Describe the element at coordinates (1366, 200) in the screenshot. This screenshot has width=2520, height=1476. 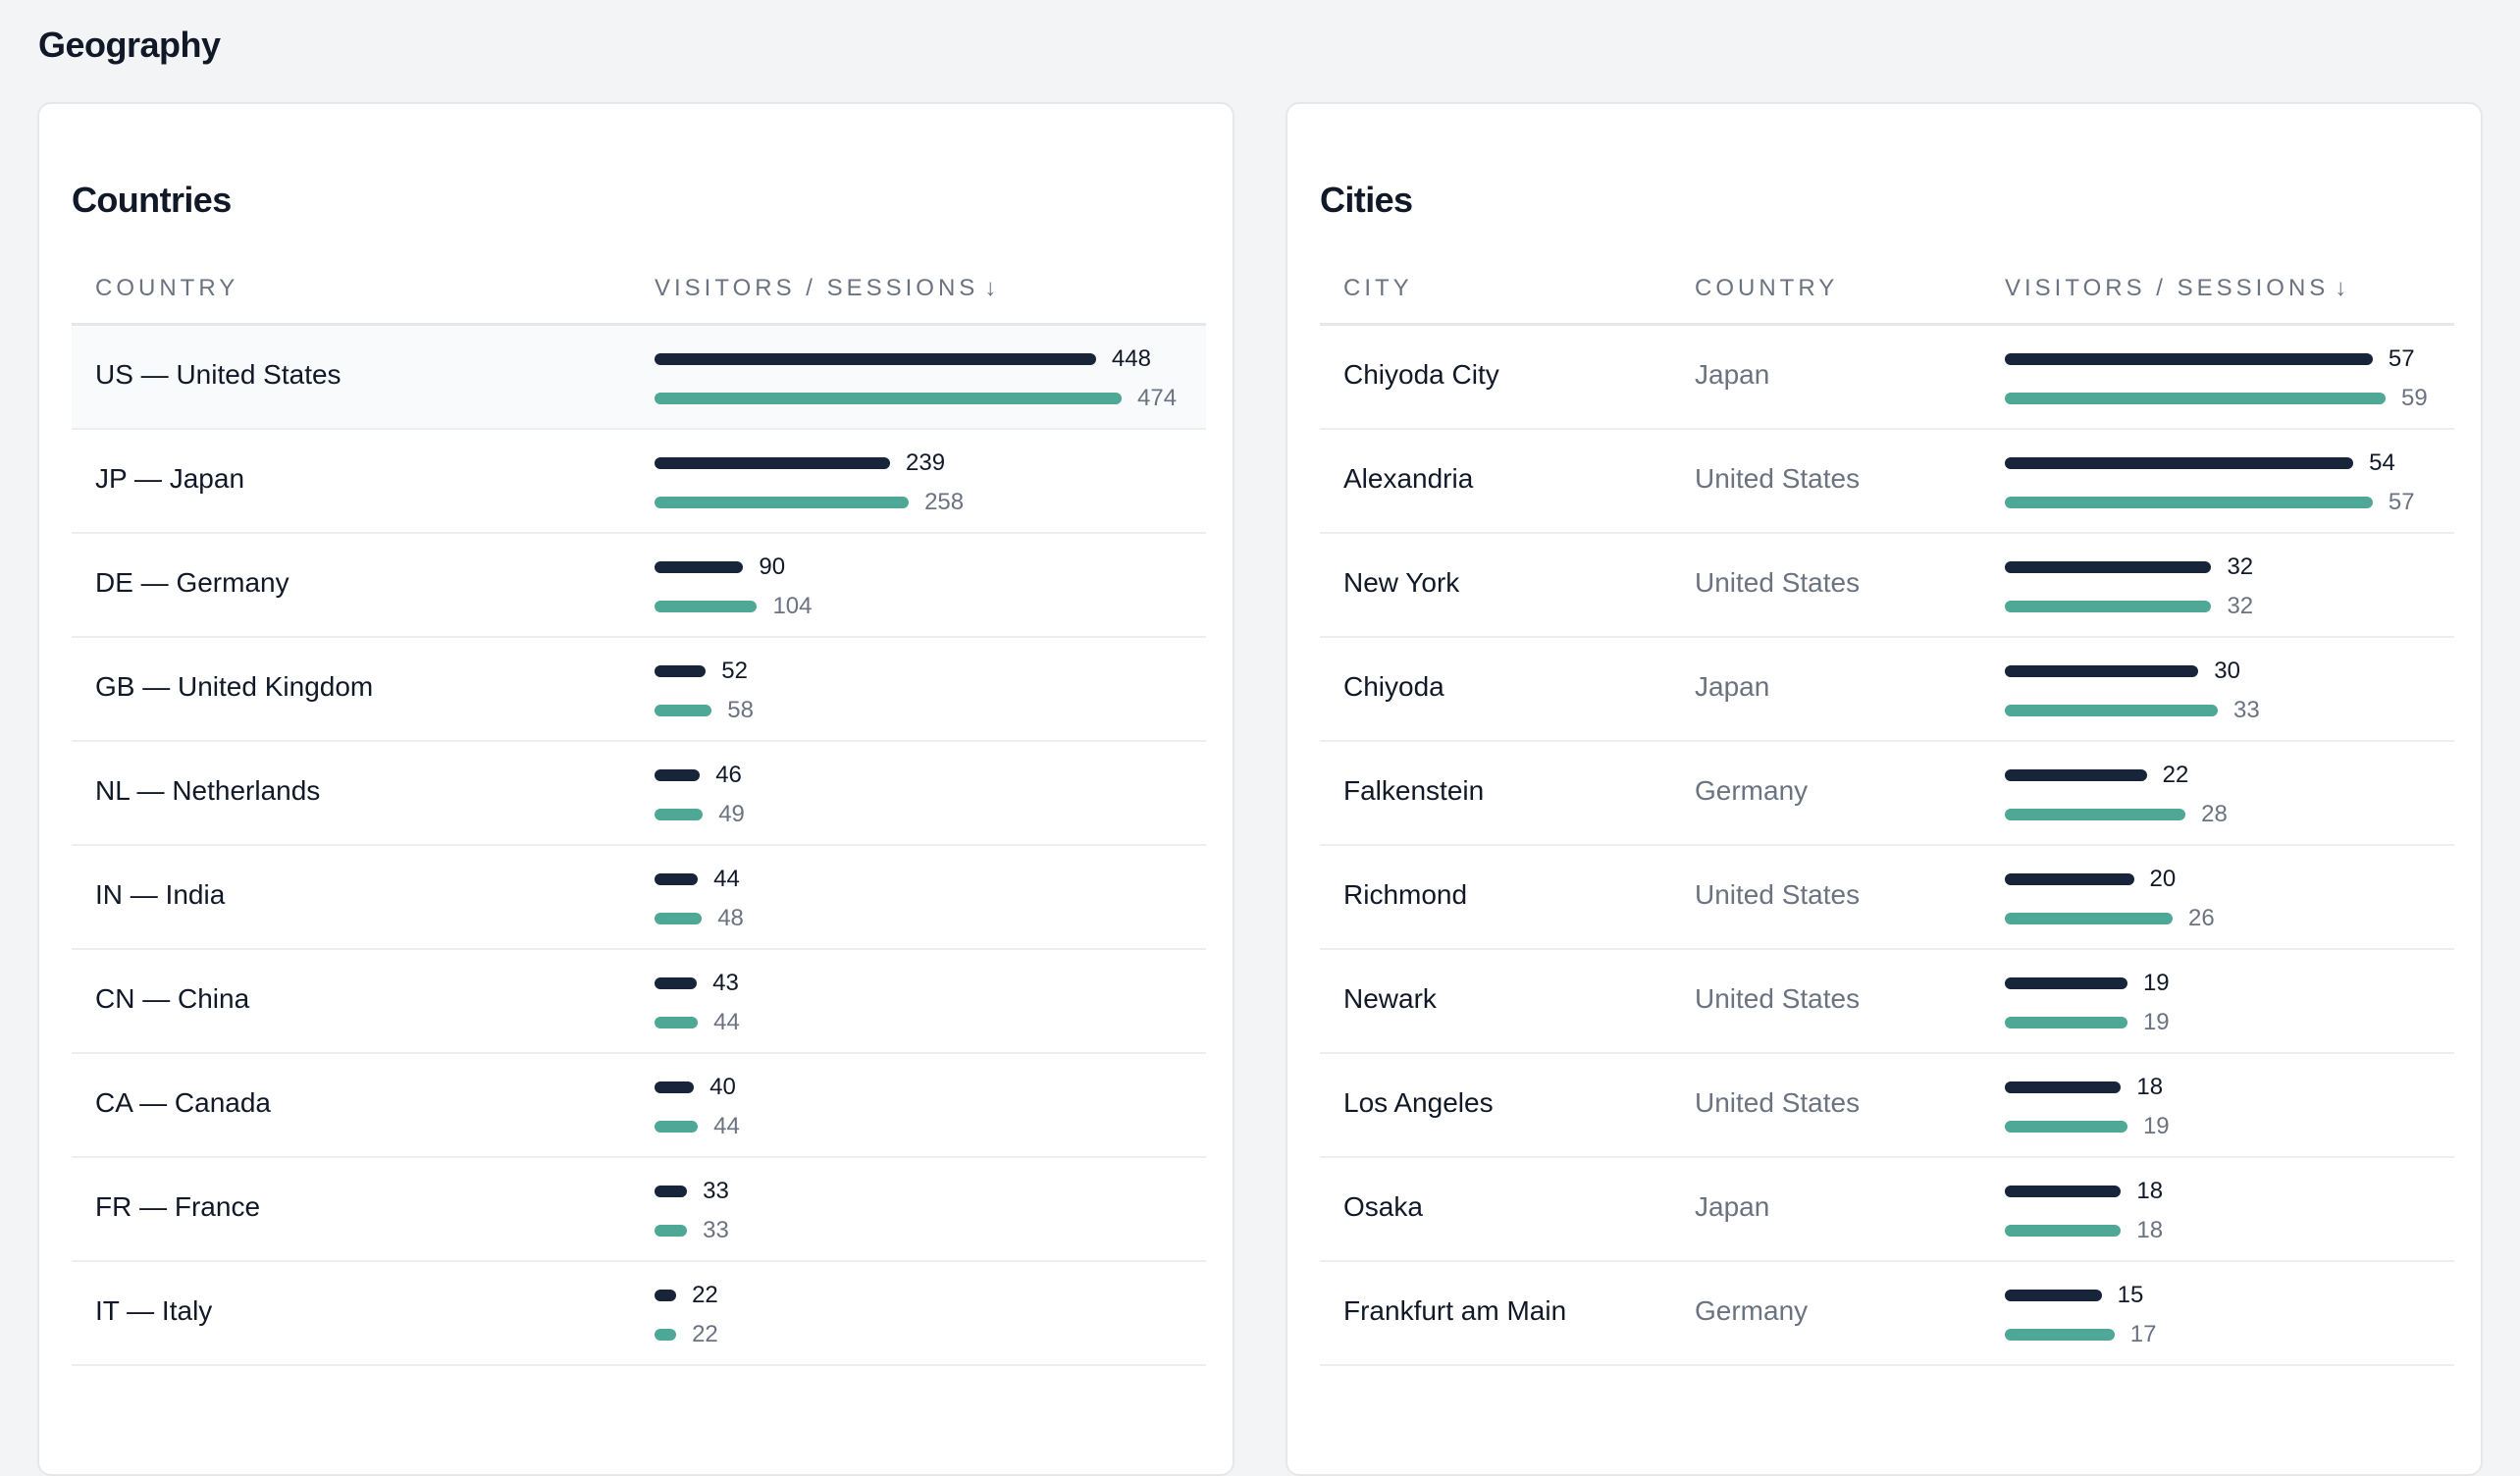
I see `cities-title: Cities` at that location.